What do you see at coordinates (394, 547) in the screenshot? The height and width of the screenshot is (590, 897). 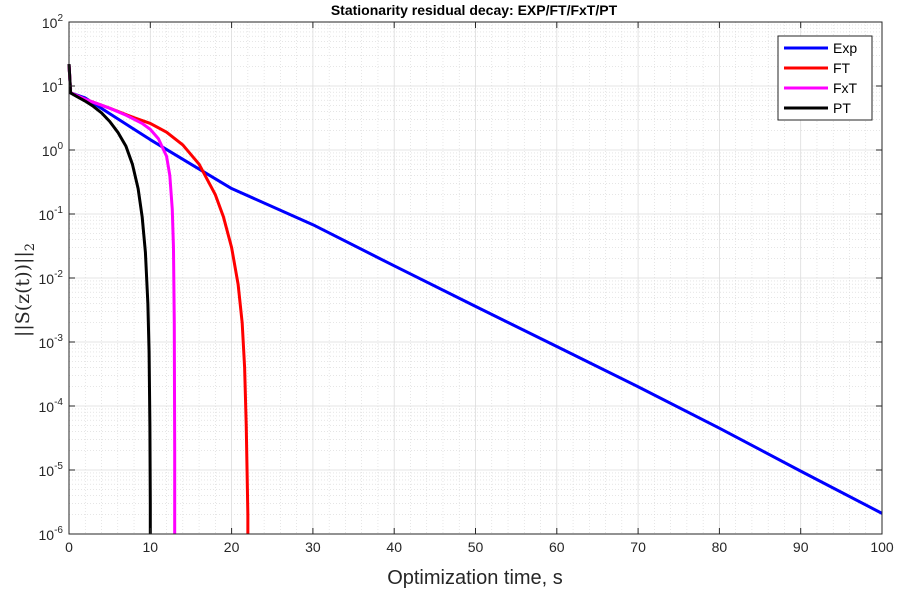 I see `x-tick-label: 40` at bounding box center [394, 547].